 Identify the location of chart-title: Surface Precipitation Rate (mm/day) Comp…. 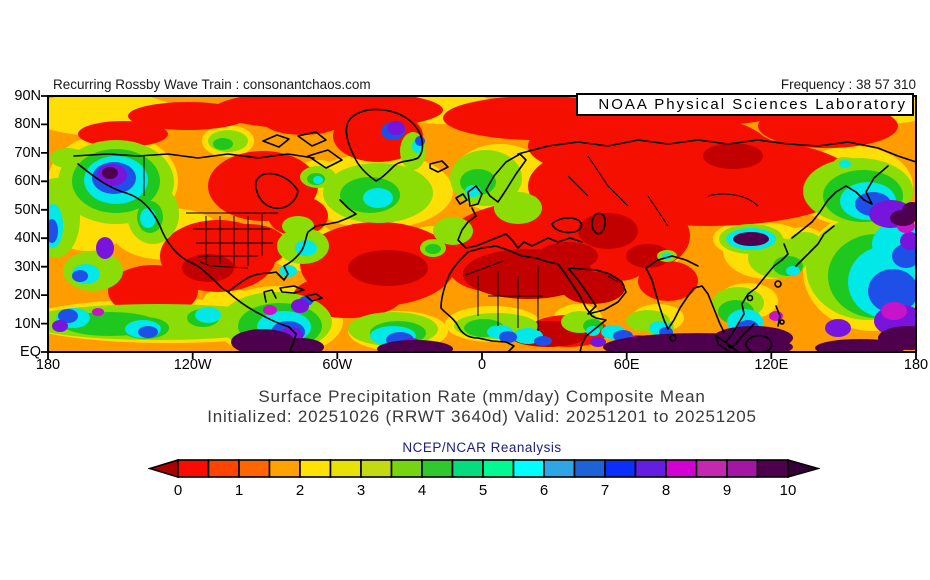
(482, 396).